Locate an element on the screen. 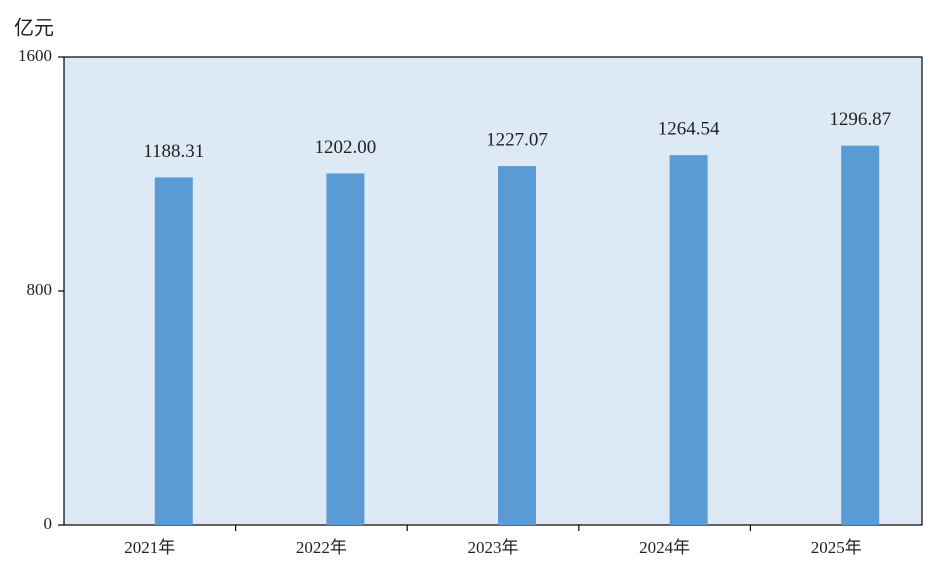  x-tick-label: 2025年 is located at coordinates (836, 547).